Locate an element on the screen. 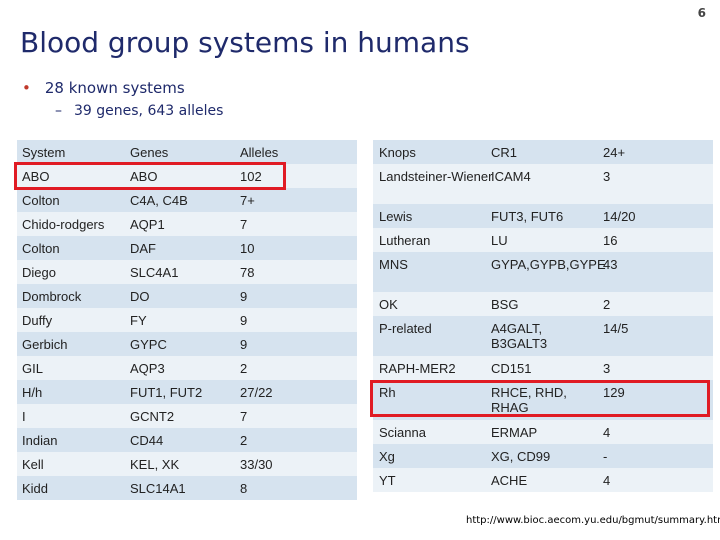 This screenshot has height=540, width=720. table-cell: ABO is located at coordinates (36, 176).